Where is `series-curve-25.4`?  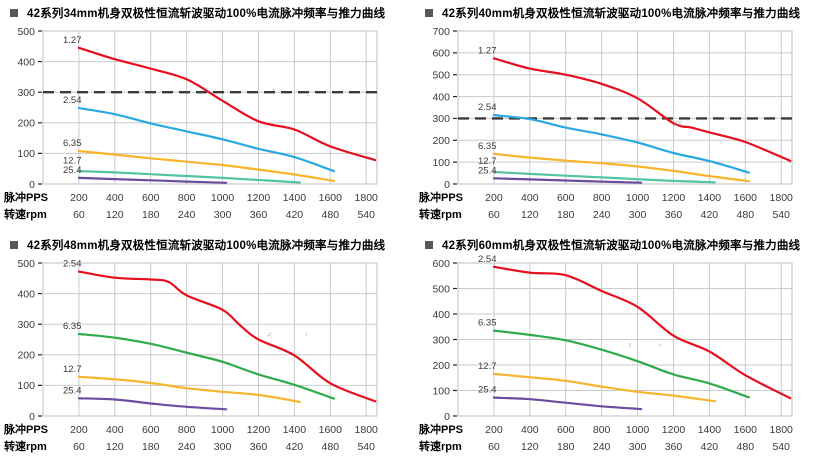
series-curve-25.4 is located at coordinates (567, 403).